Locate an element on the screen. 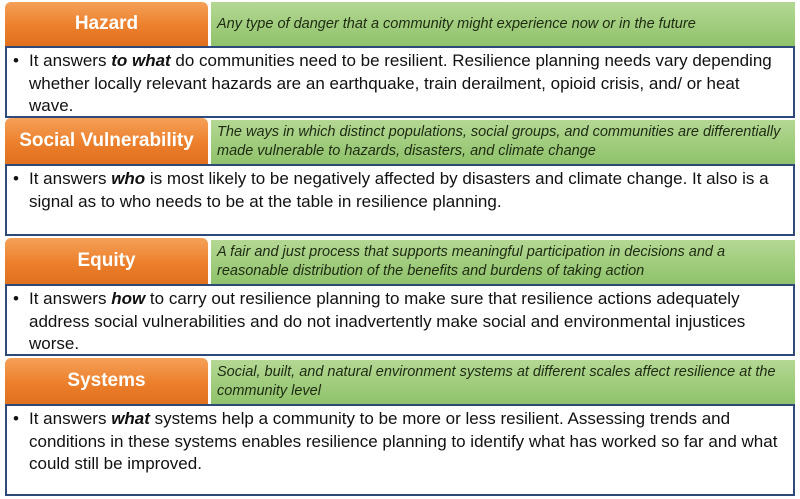 This screenshot has width=800, height=499. term-label-equity: Equity is located at coordinates (106, 261).